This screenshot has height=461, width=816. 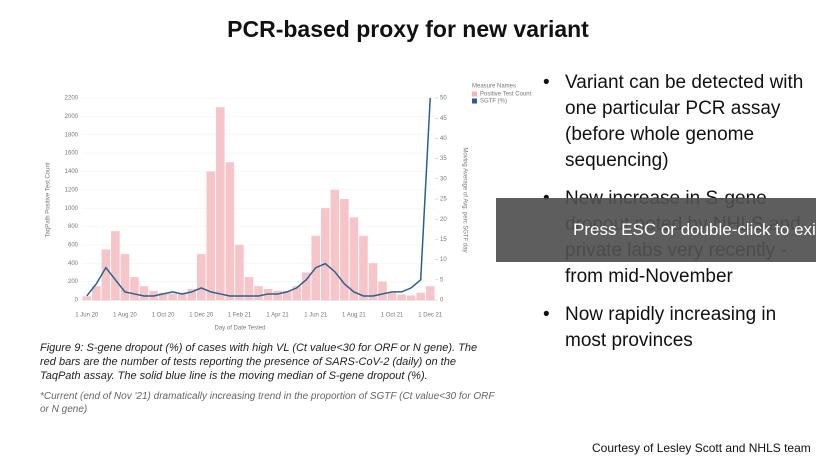 I want to click on y-tick-label: 1800, so click(x=72, y=135).